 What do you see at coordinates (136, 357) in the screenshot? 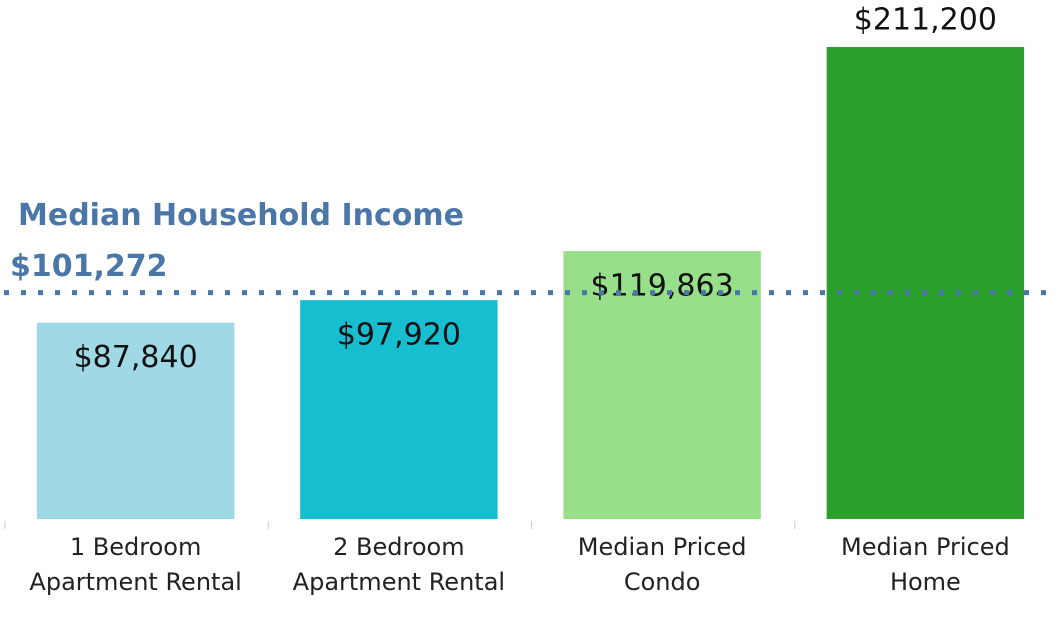
I see `value-label: $87,840` at bounding box center [136, 357].